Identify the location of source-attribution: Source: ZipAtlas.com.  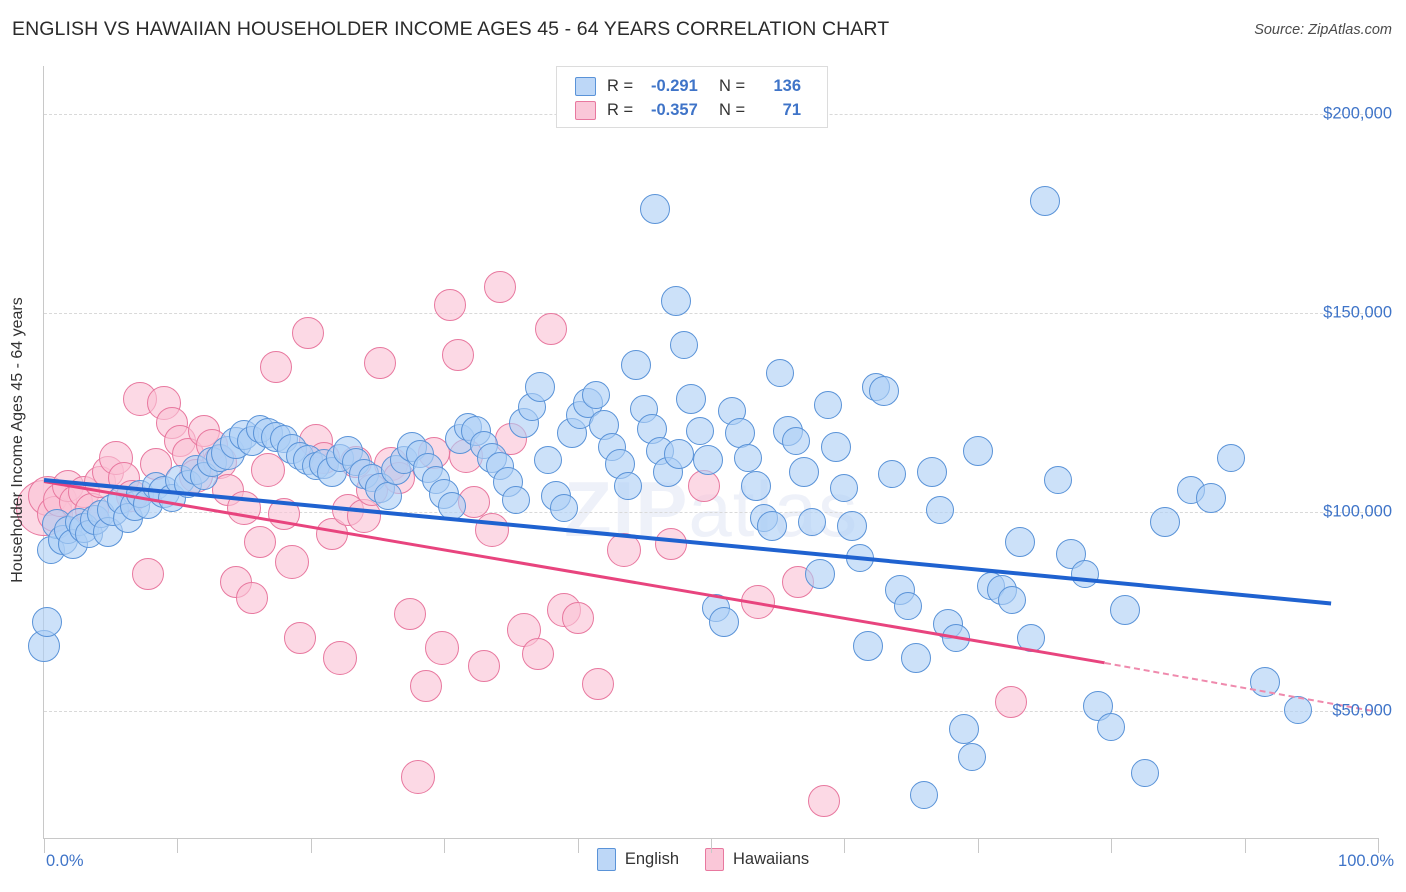
(1323, 30).